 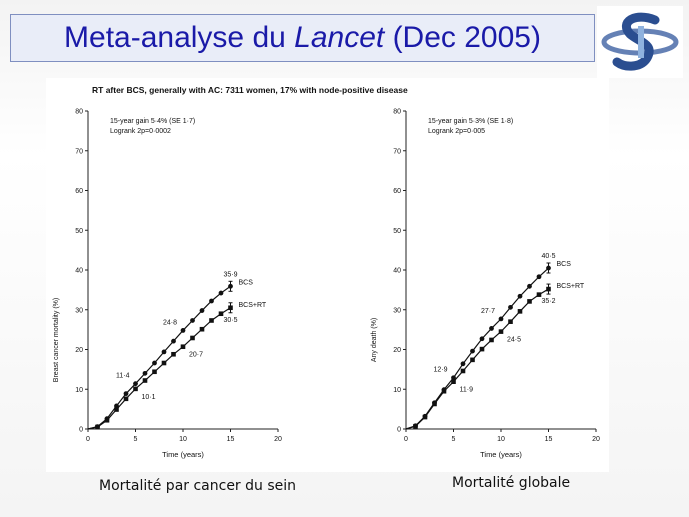 What do you see at coordinates (548, 256) in the screenshot?
I see `data-label: 40·5` at bounding box center [548, 256].